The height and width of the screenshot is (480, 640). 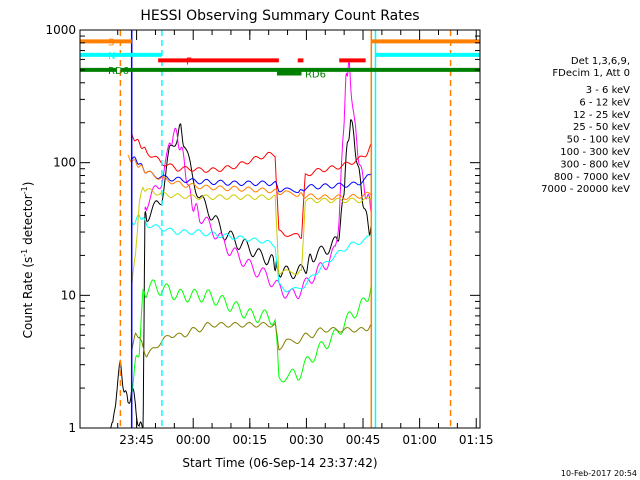 I want to click on y-tick-label-1: 1, so click(x=72, y=428).